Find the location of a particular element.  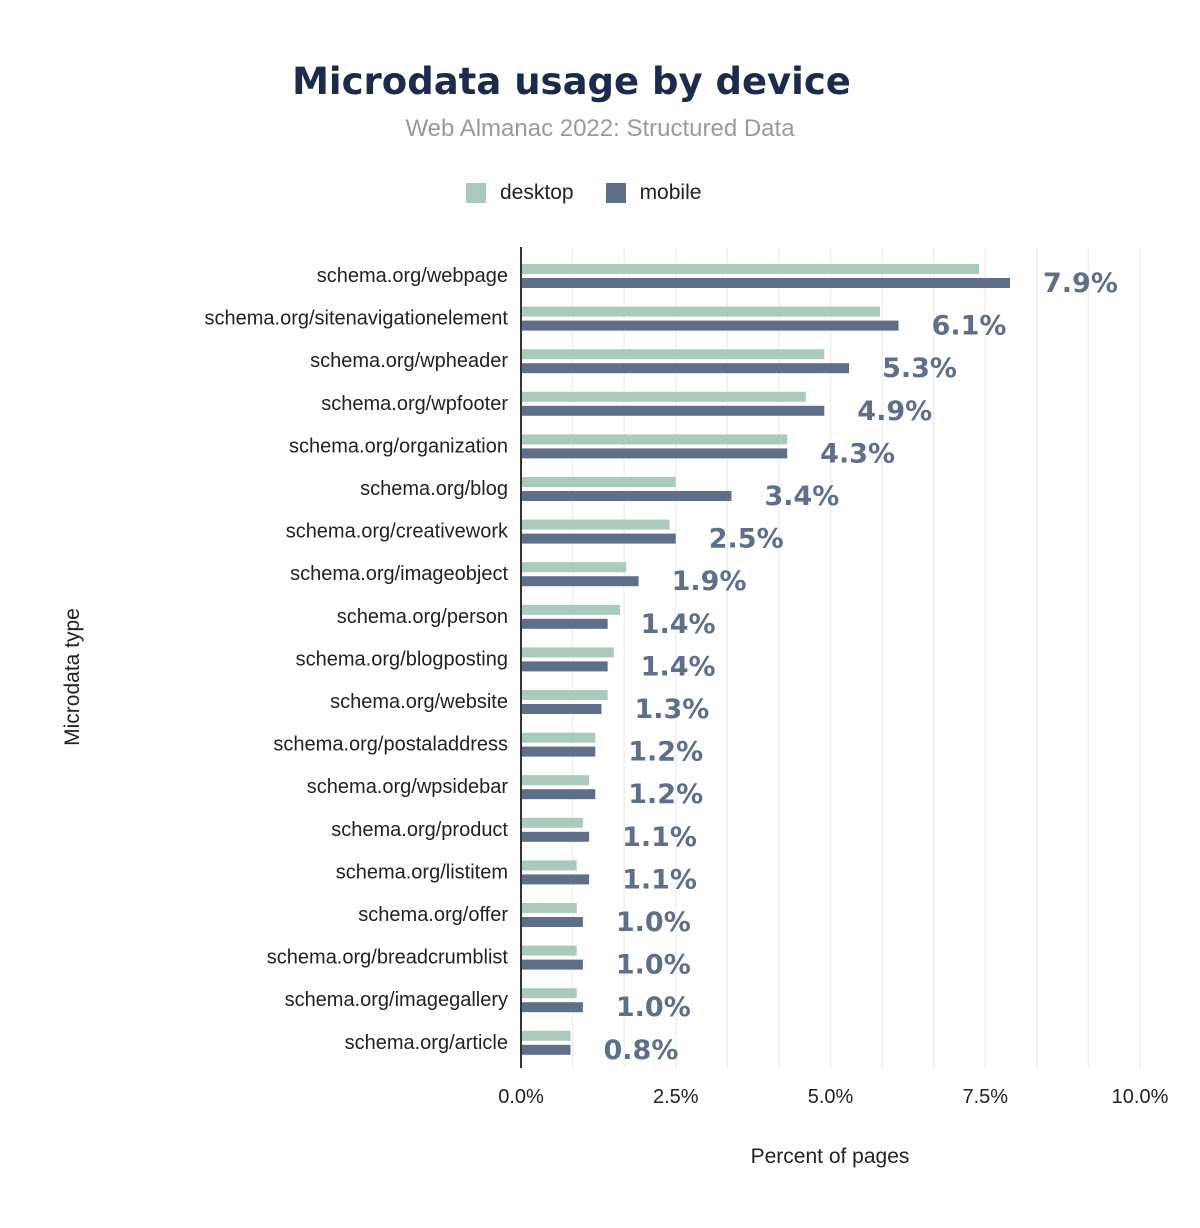

x-tick-label: 2.5% is located at coordinates (676, 1097).